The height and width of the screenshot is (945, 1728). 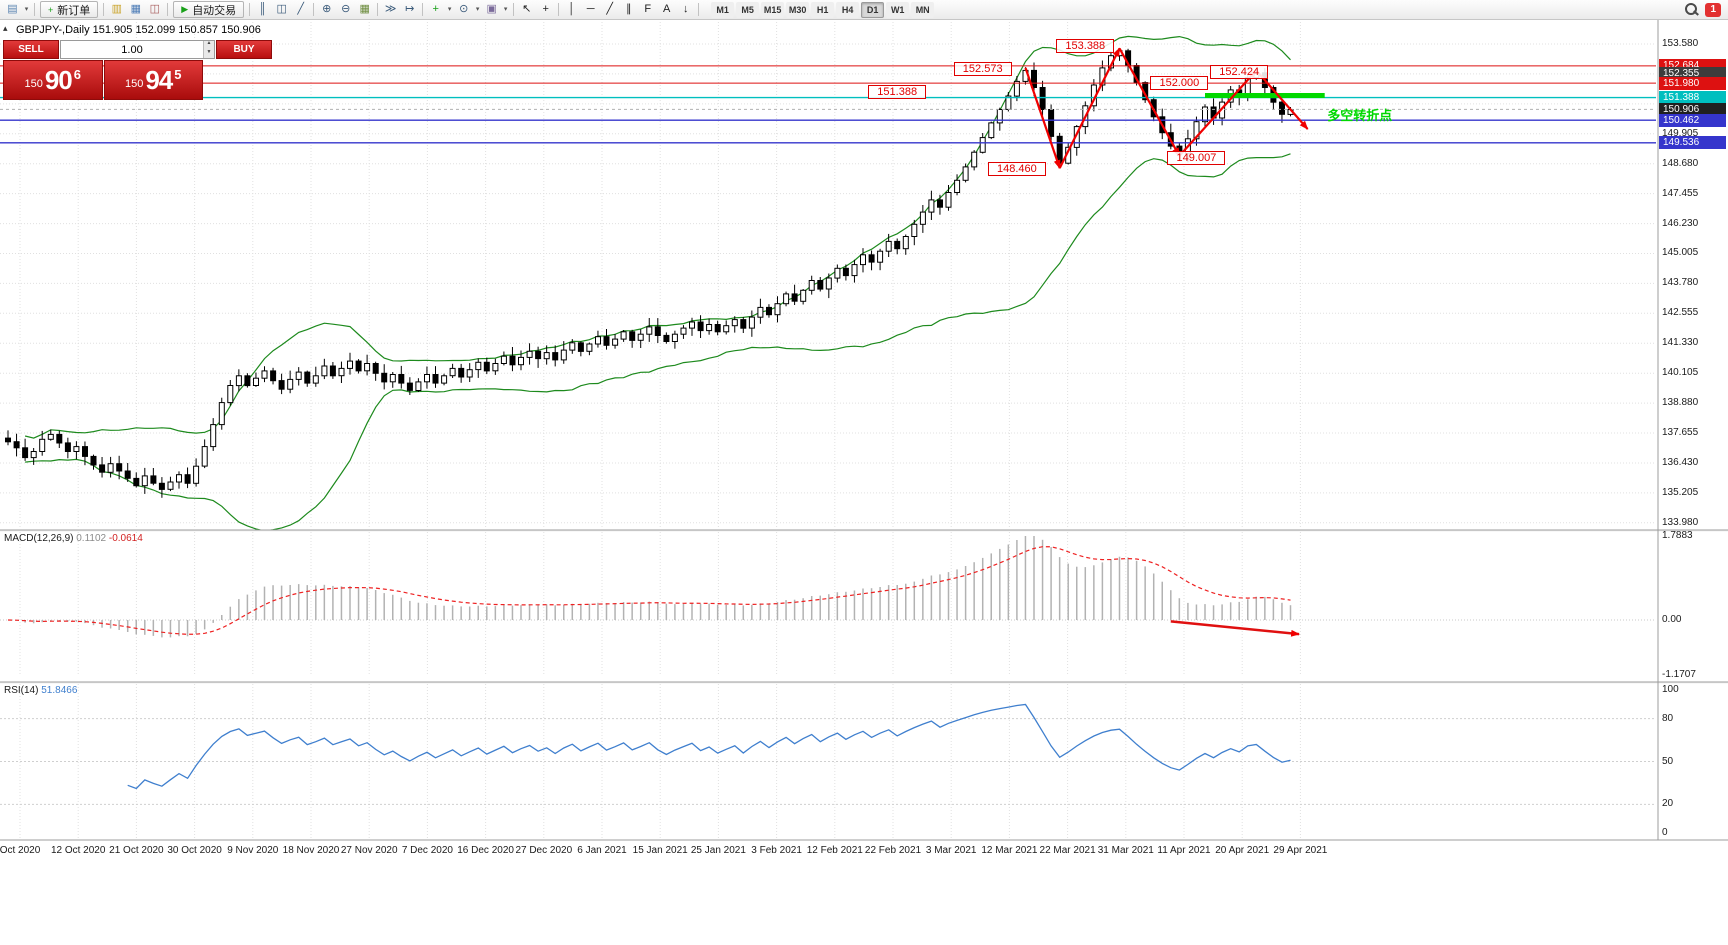 I want to click on price-annotation-label: 152.000, so click(x=1179, y=83).